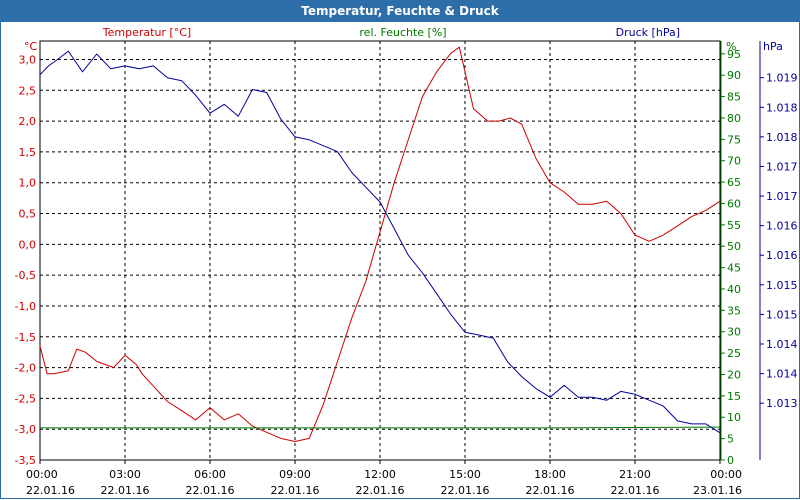 This screenshot has width=800, height=500. I want to click on humidity-tick-label: 85, so click(734, 97).